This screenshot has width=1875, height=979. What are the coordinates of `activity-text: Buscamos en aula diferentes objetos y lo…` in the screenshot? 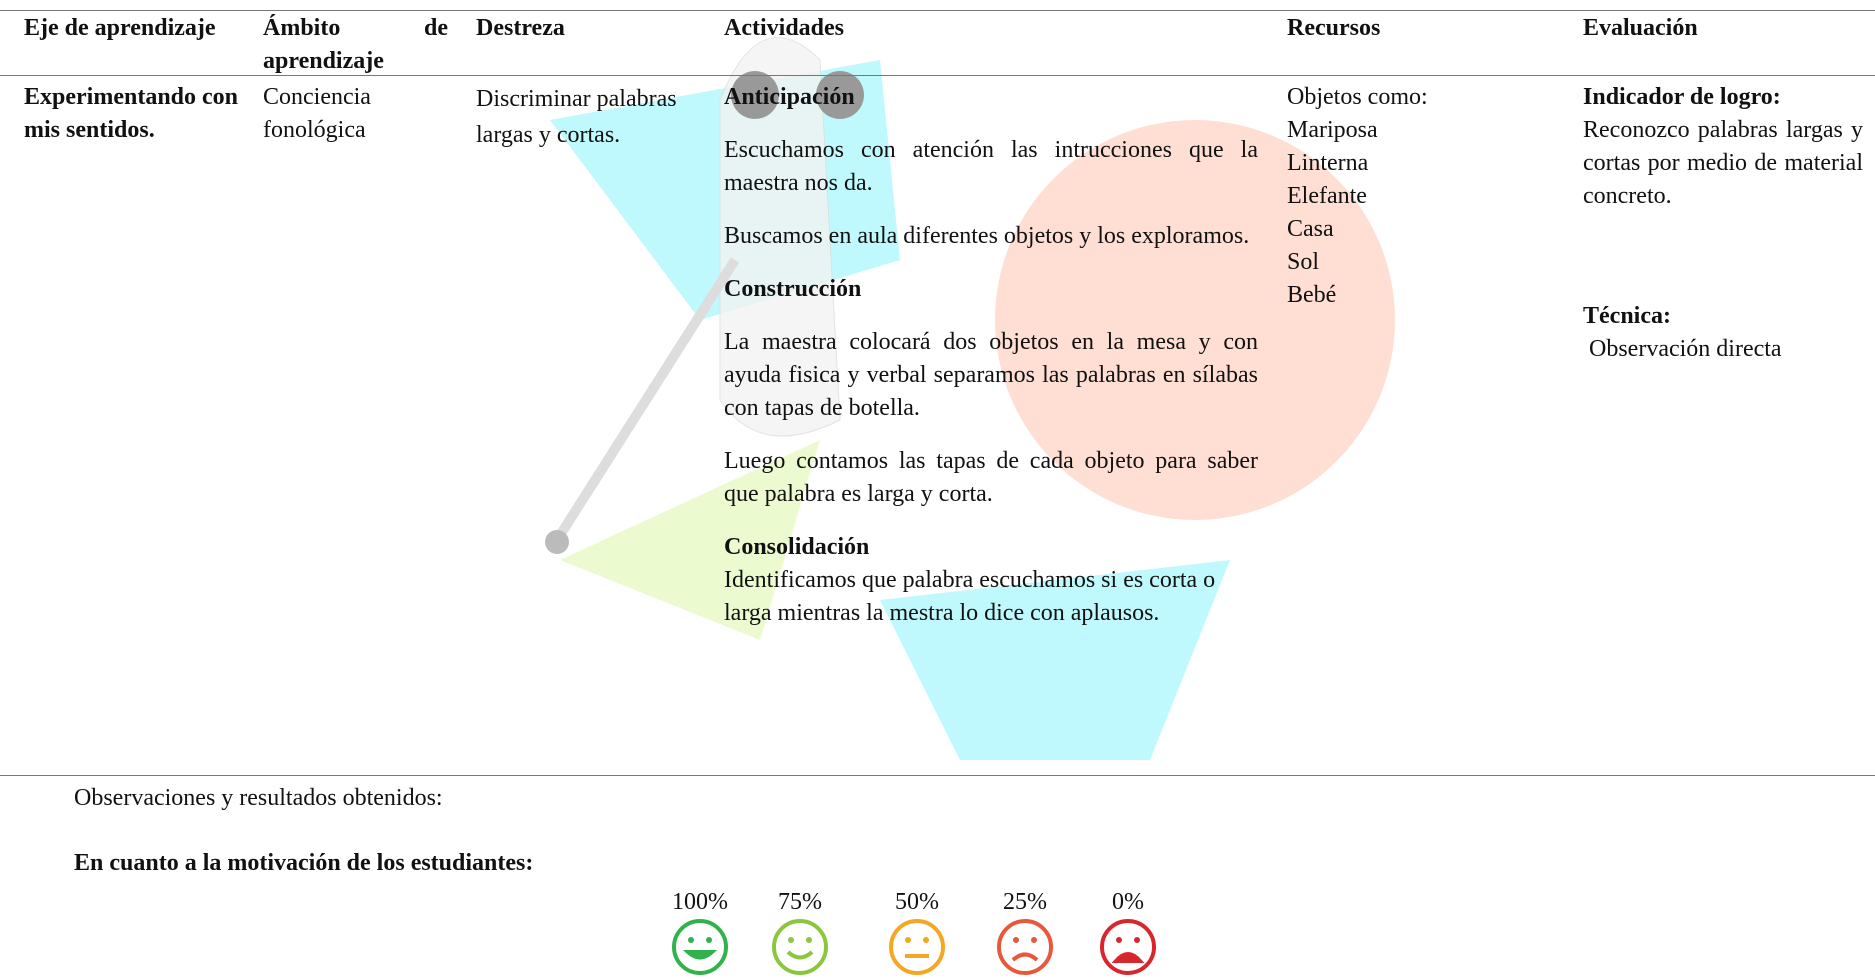 It's located at (987, 236).